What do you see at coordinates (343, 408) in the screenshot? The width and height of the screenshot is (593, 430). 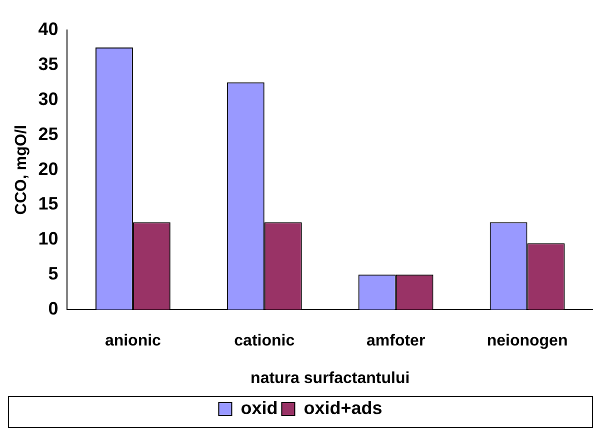 I see `legend-label: oxid+ads` at bounding box center [343, 408].